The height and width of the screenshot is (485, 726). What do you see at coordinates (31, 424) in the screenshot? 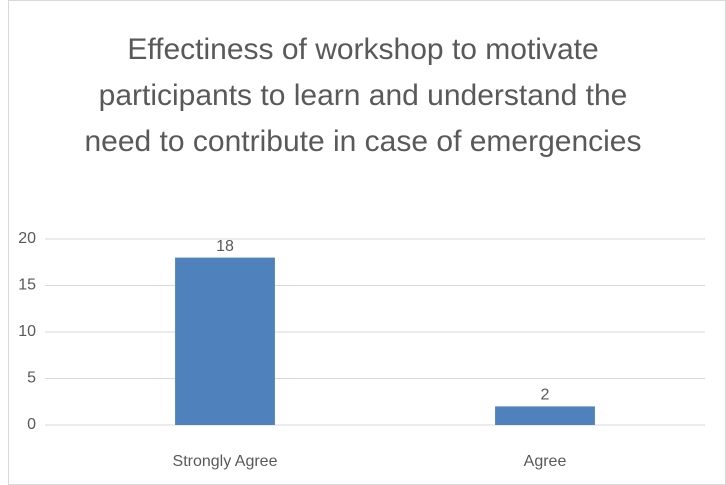
I see `y-tick-label: 0` at bounding box center [31, 424].